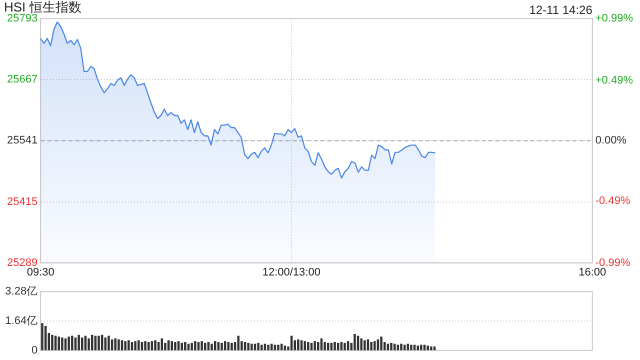 This screenshot has width=640, height=360. What do you see at coordinates (22, 202) in the screenshot?
I see `y-tick-label: 25415` at bounding box center [22, 202].